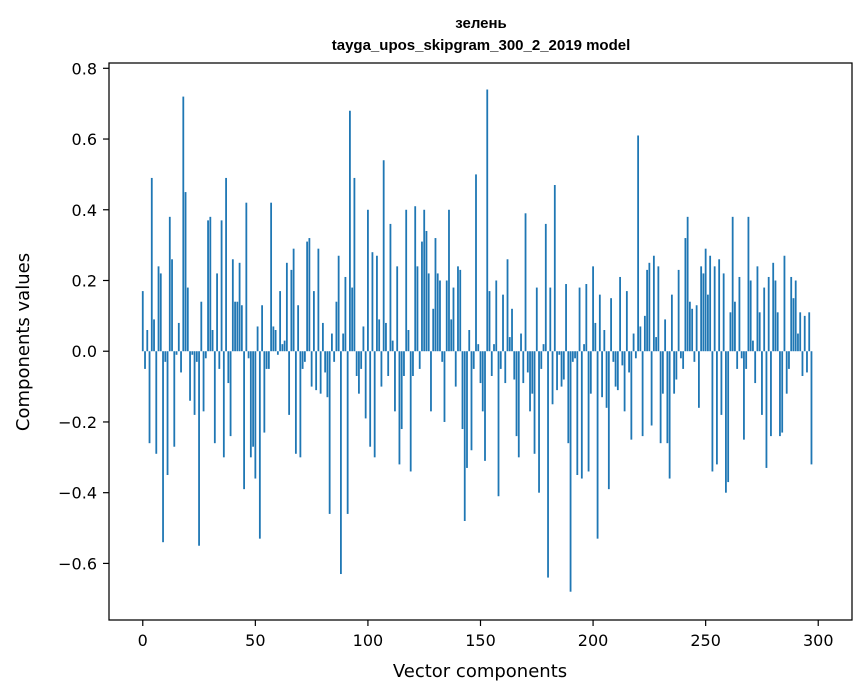 This screenshot has height=696, width=867. What do you see at coordinates (480, 640) in the screenshot?
I see `x-tick-label: 150` at bounding box center [480, 640].